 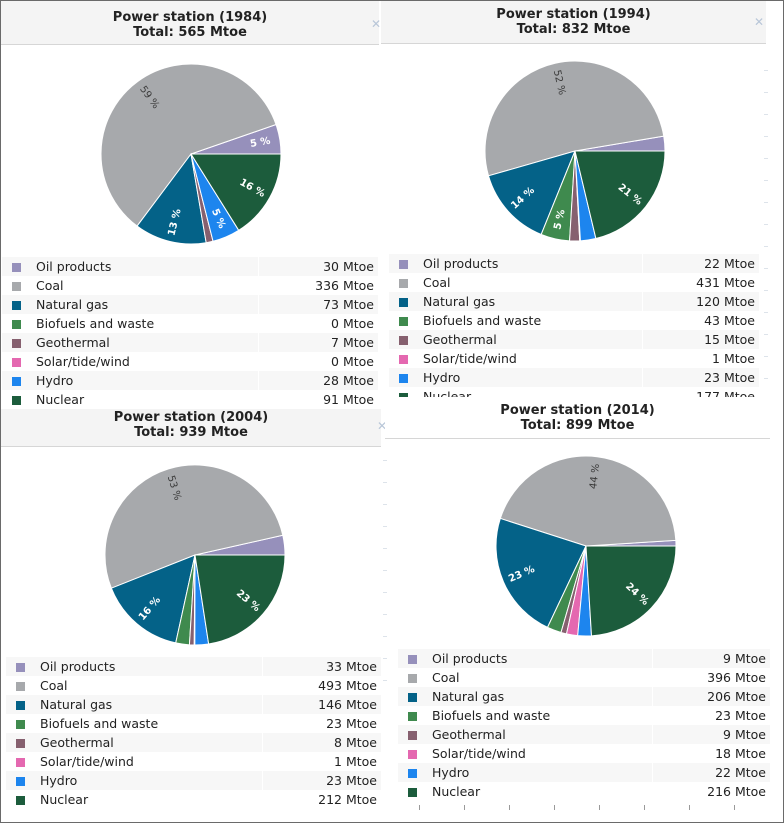 What do you see at coordinates (190, 399) in the screenshot?
I see `legend-row-nuclear: Nuclear 91 Mtoe` at bounding box center [190, 399].